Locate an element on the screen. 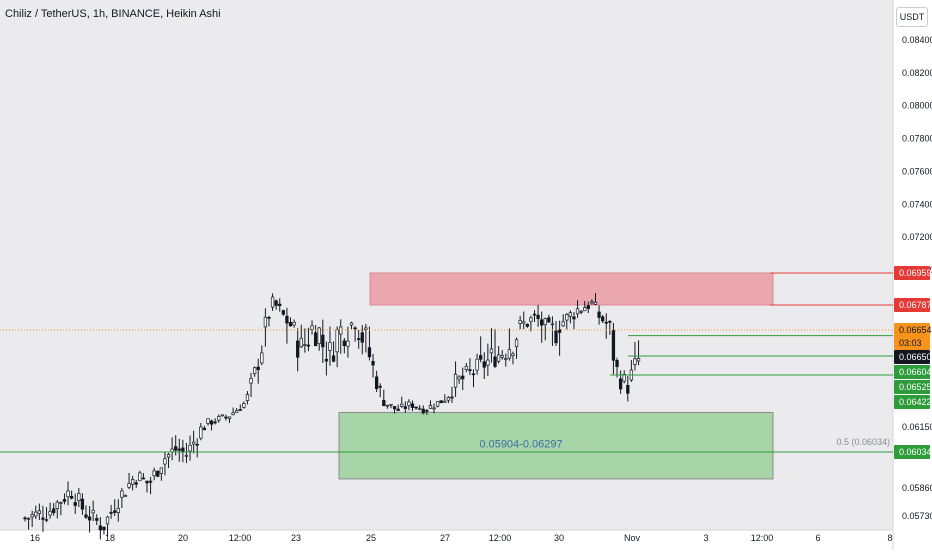  time-tick-label: 20 is located at coordinates (183, 538).